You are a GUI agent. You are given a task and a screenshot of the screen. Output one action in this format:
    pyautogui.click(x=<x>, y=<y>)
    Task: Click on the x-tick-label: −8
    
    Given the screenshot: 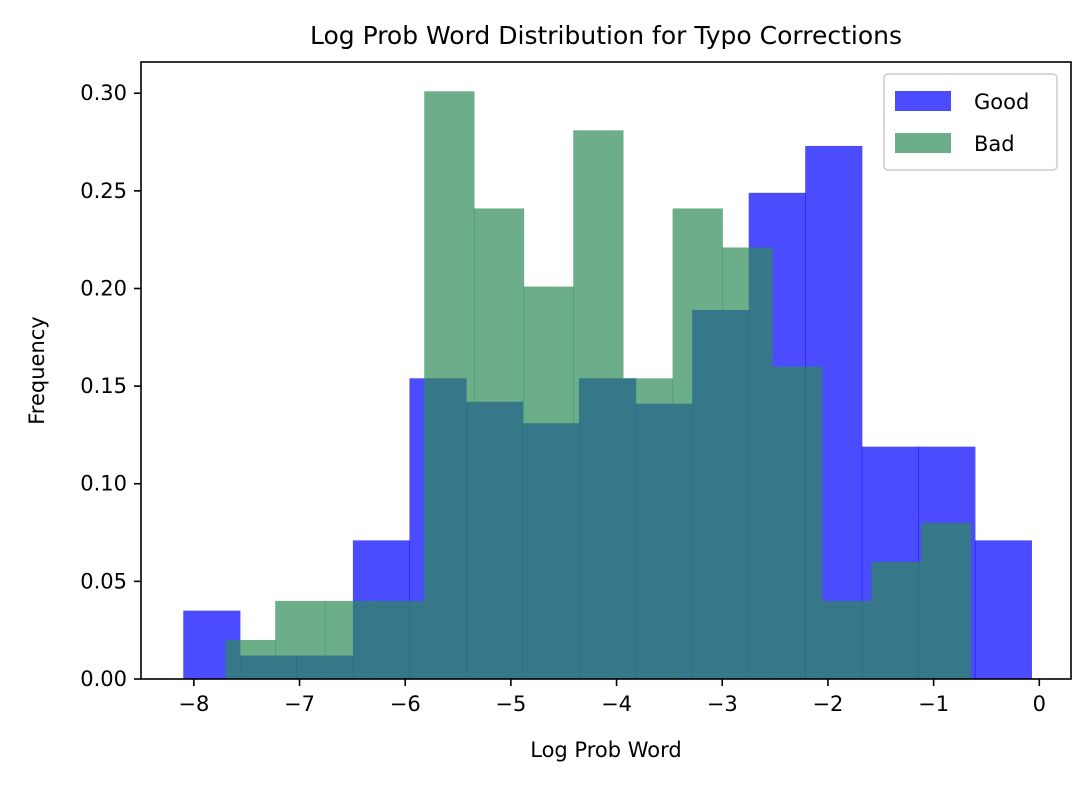 What is the action you would take?
    pyautogui.click(x=193, y=704)
    